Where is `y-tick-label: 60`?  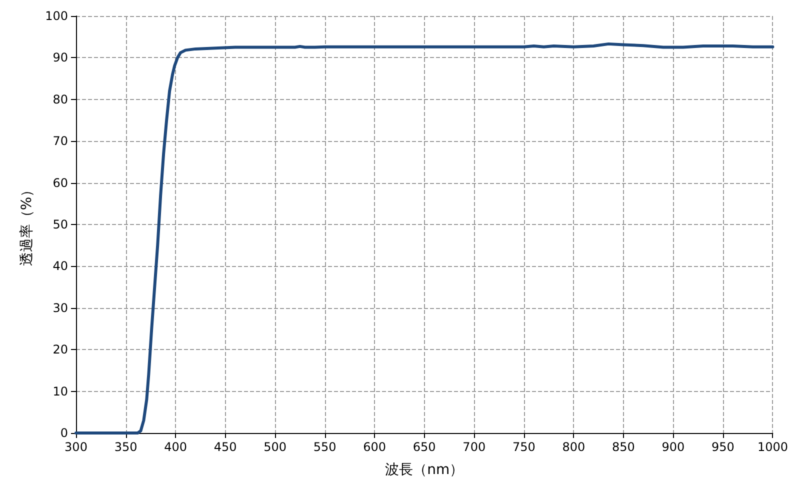
y-tick-label: 60 is located at coordinates (60, 183).